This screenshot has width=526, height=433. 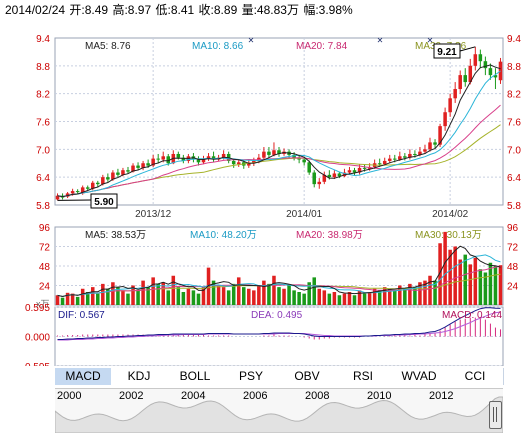 I want to click on vol-ma5-line, so click(x=279, y=271).